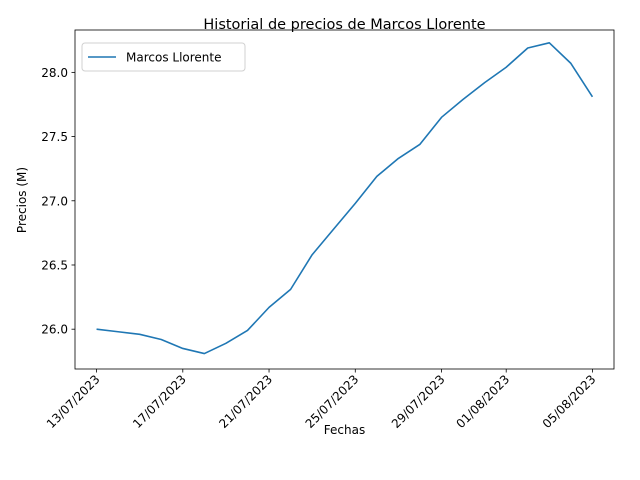 This screenshot has width=640, height=480. I want to click on x-tick-label: 05/08/2023, so click(569, 401).